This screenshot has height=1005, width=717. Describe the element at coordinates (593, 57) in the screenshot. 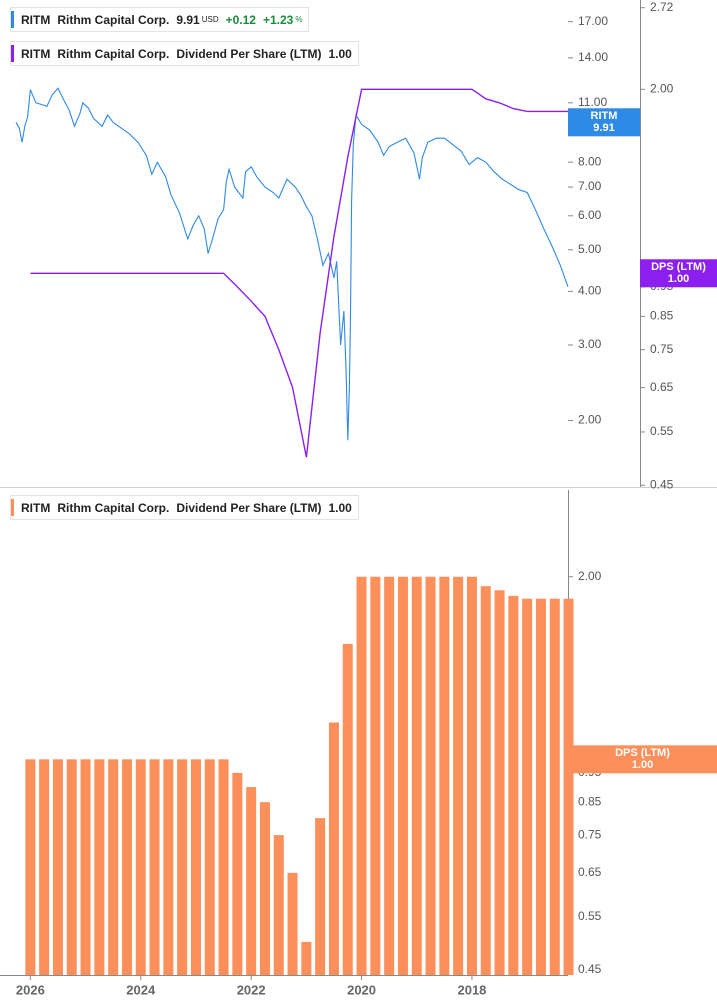

I see `y-tick-label: 14.00` at that location.